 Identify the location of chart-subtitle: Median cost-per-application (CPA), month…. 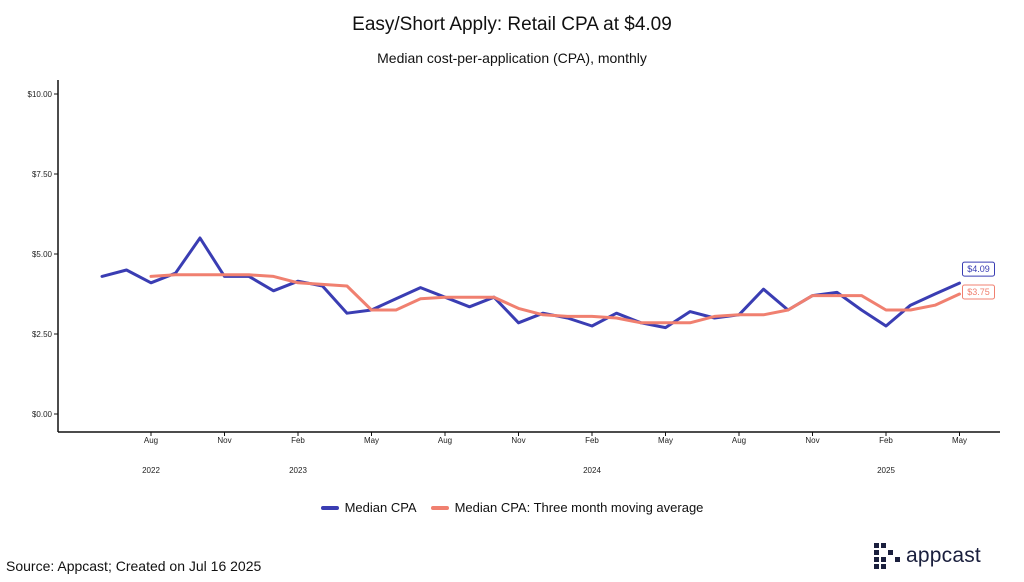
(512, 58).